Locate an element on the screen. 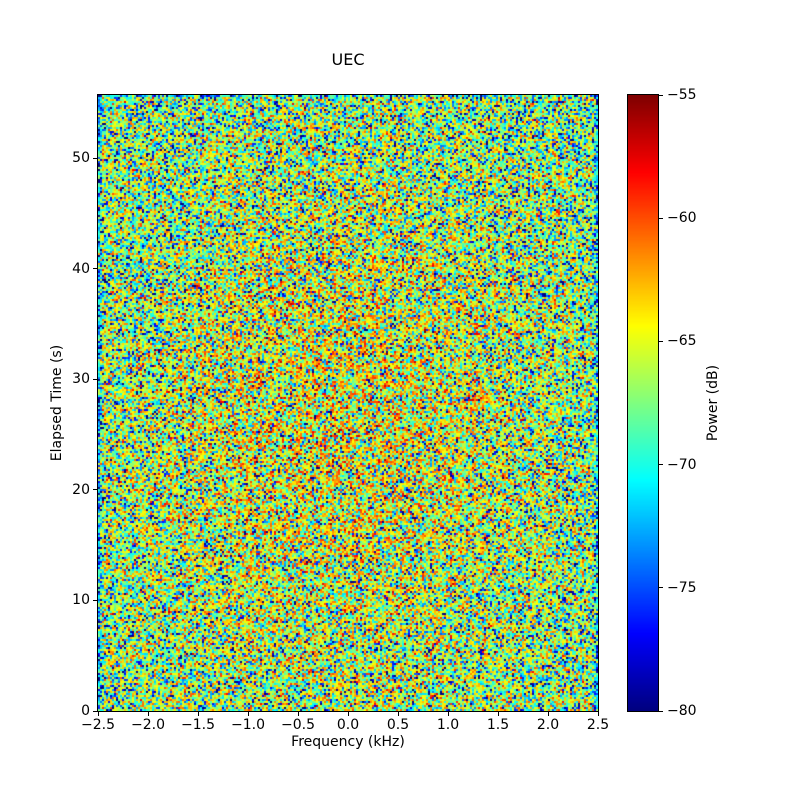  colorbar-tick-label: −80 is located at coordinates (682, 711).